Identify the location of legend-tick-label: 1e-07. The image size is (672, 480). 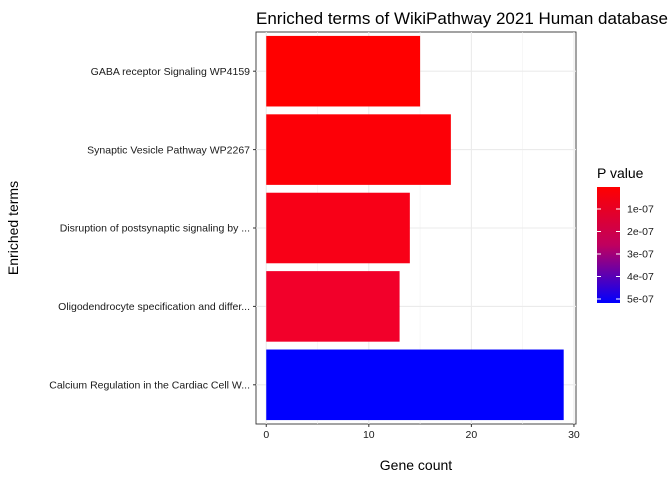
(640, 210).